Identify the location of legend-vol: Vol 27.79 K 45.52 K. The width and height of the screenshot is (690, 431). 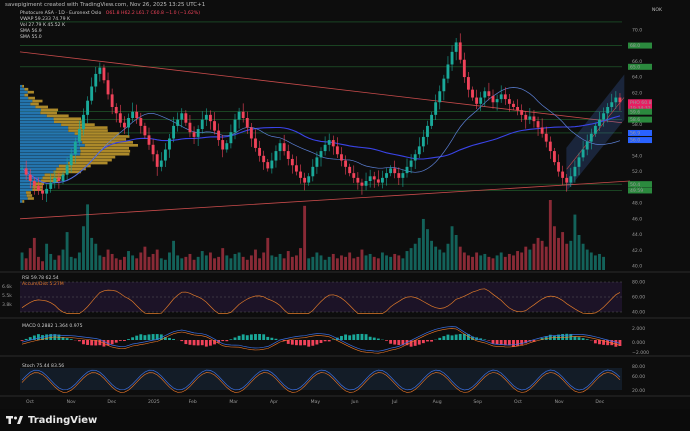
(43, 25).